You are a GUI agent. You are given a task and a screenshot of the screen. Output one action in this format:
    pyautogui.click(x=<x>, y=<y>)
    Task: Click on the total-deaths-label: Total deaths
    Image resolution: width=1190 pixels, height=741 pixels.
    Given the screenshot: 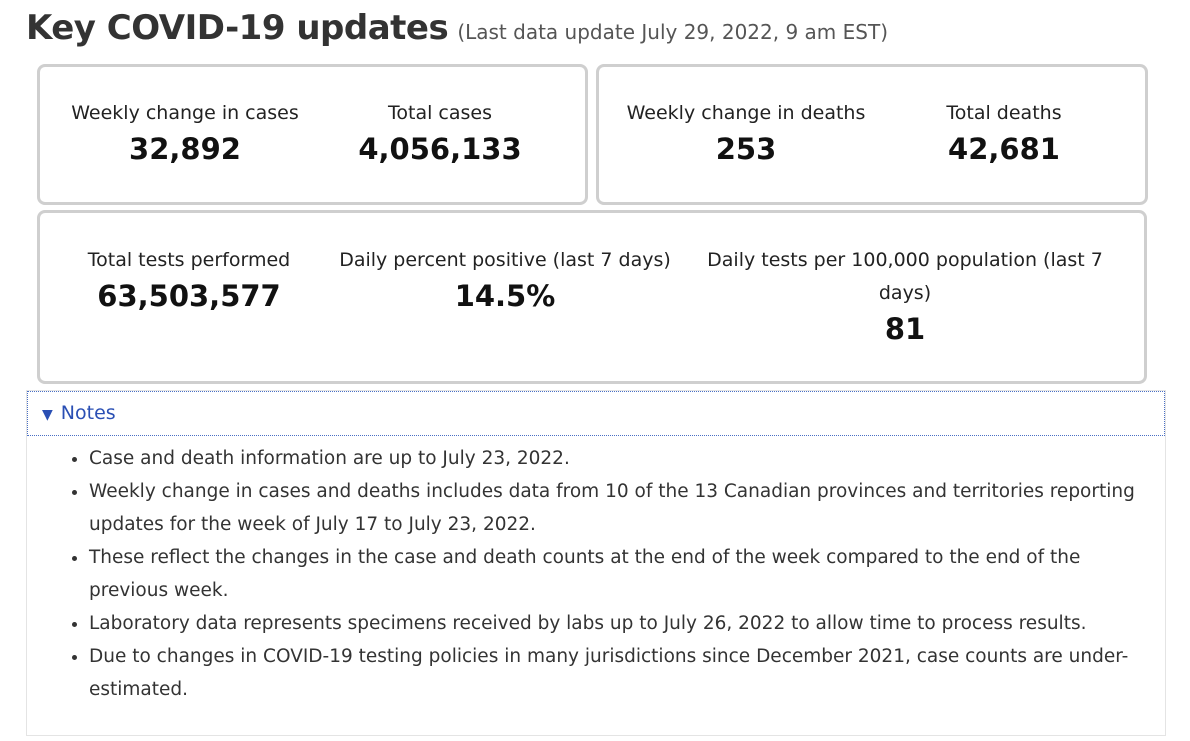 What is the action you would take?
    pyautogui.click(x=1004, y=113)
    